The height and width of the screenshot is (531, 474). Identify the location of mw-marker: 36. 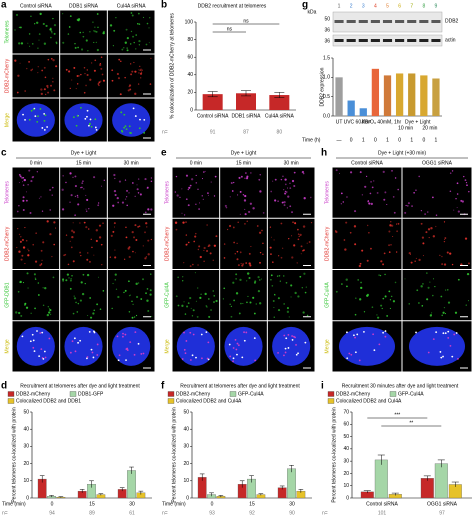
(327, 41).